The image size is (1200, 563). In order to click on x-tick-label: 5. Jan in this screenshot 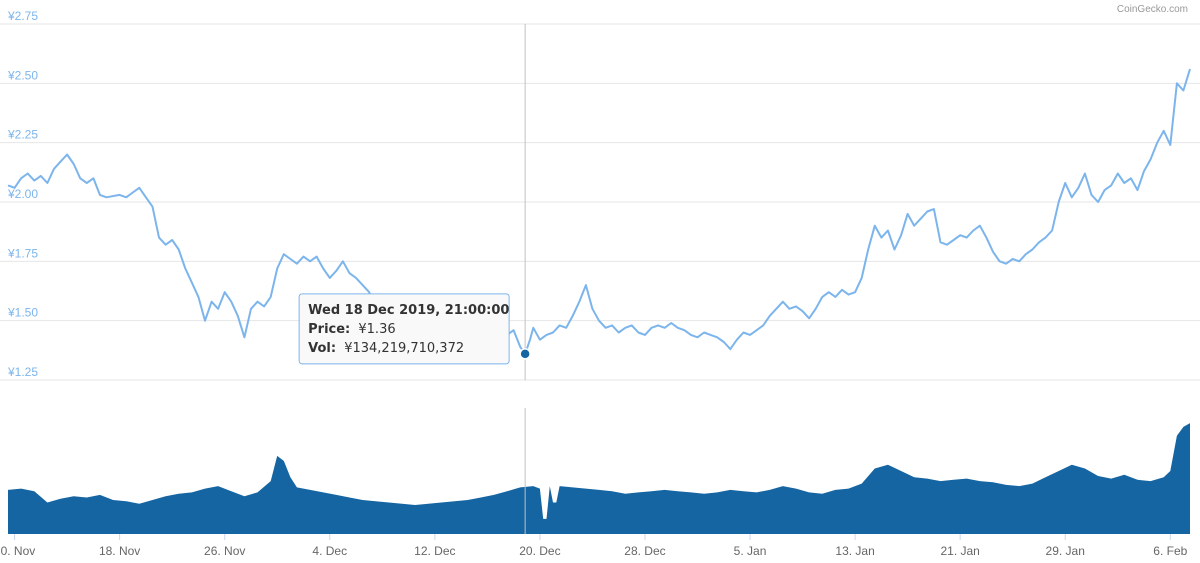, I will do `click(750, 551)`.